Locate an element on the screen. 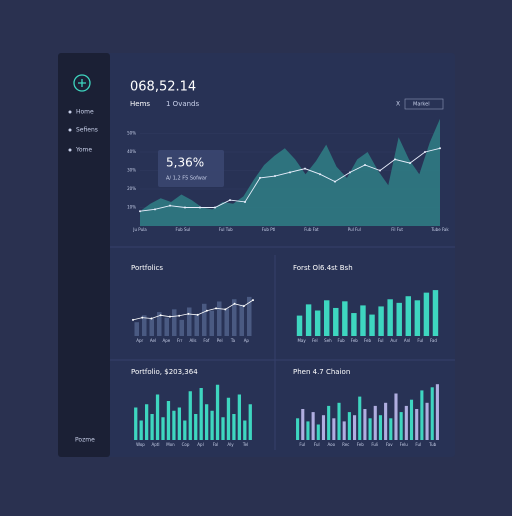 The width and height of the screenshot is (512, 516). sidebar-footer: Pozme is located at coordinates (85, 440).